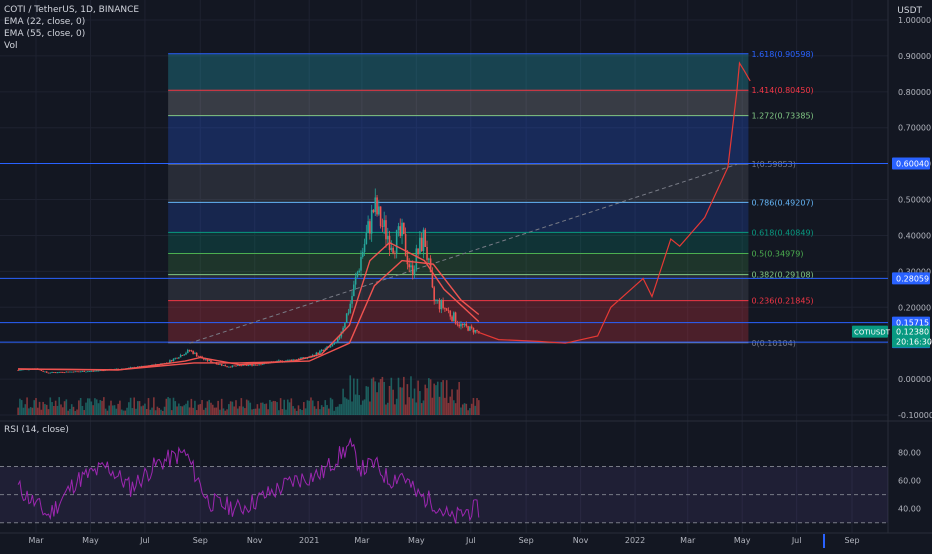  I want to click on currency-label: USDT, so click(909, 11).